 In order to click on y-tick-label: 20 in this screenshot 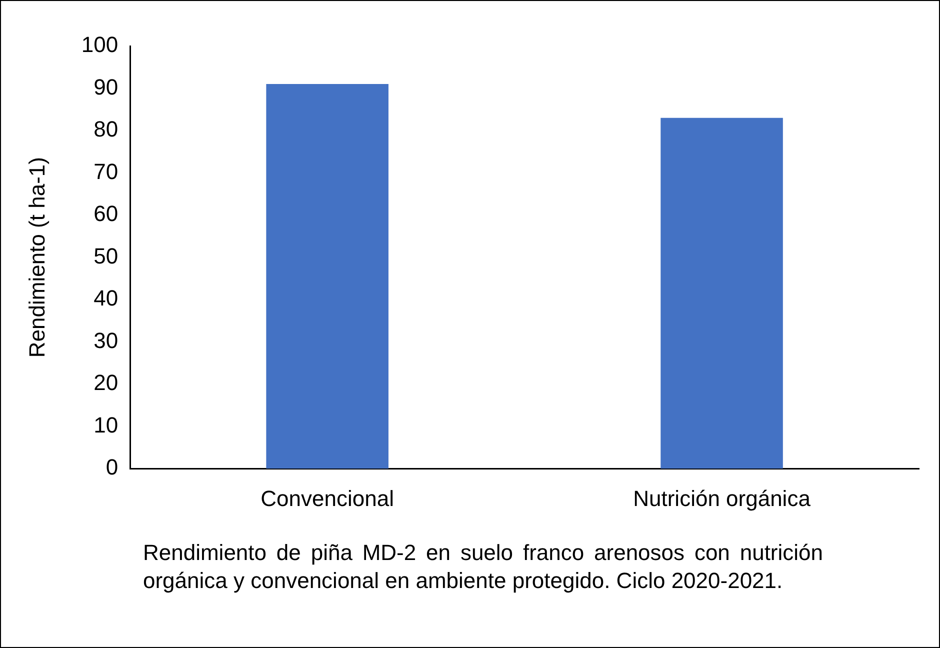, I will do `click(106, 383)`.